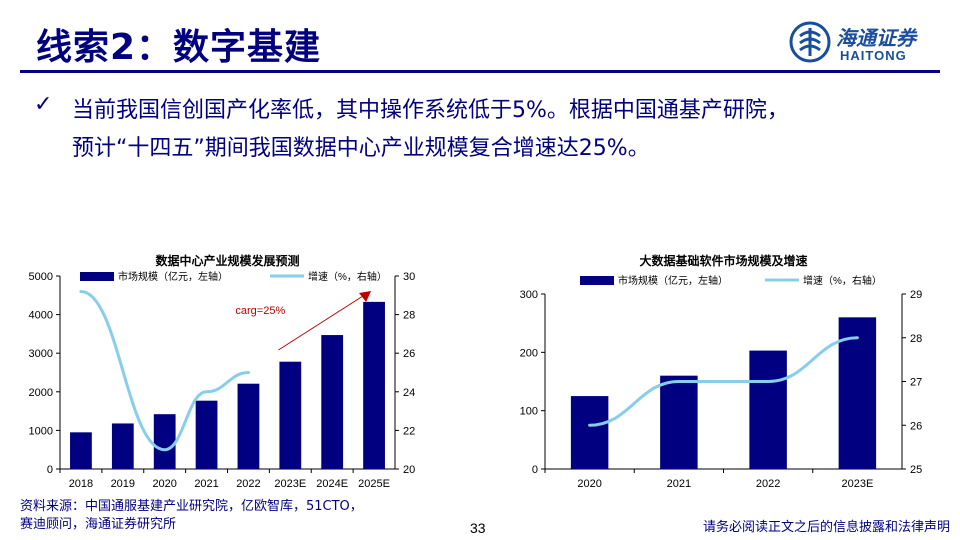  Describe the element at coordinates (409, 277) in the screenshot. I see `y-right-tick-label: 30` at that location.